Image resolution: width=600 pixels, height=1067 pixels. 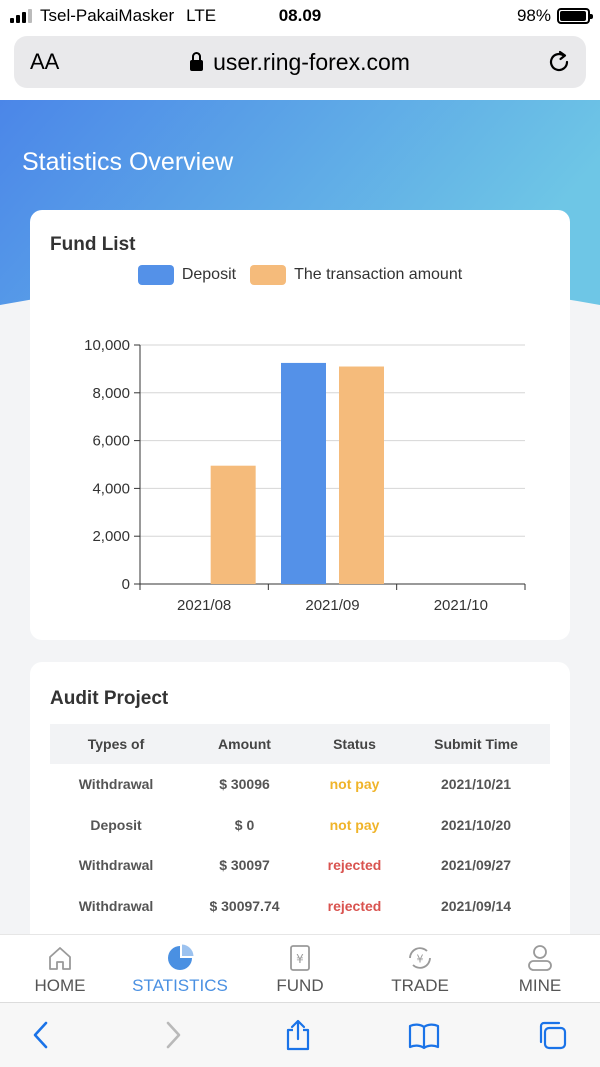 What do you see at coordinates (244, 784) in the screenshot?
I see `cell-amount: $ 30096` at bounding box center [244, 784].